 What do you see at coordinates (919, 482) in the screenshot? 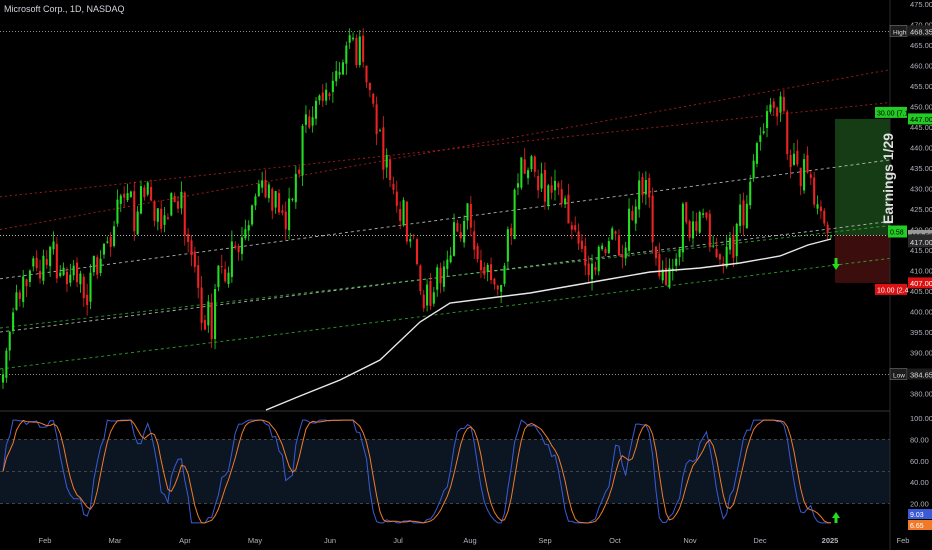
I see `stoch-tick-label: 40.00` at bounding box center [919, 482].